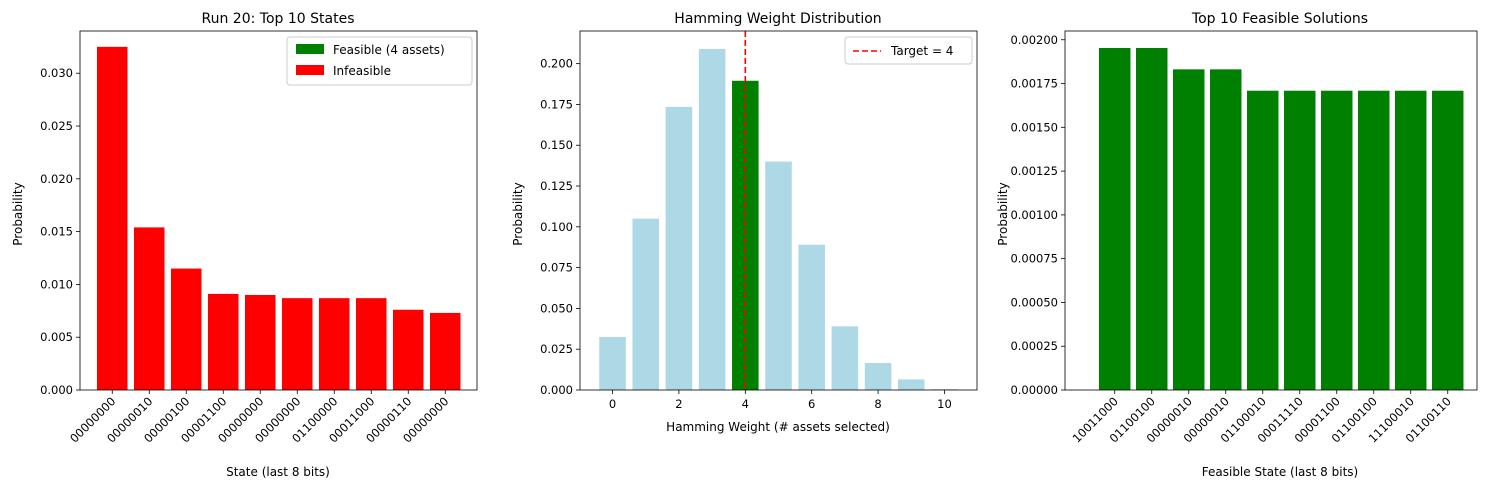  Describe the element at coordinates (678, 404) in the screenshot. I see `x-tick-label: 2` at that location.